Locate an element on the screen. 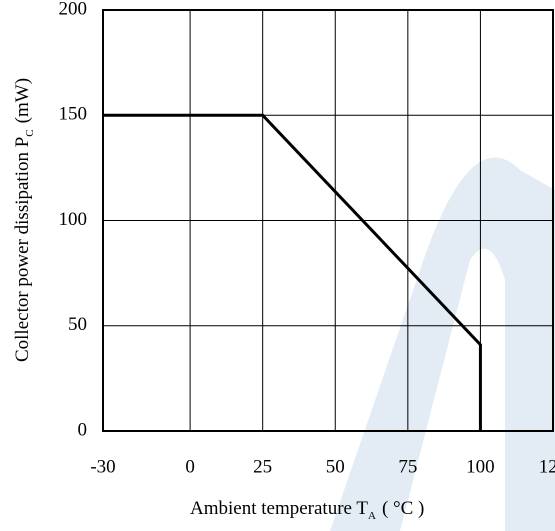  x-tick-label: 125 is located at coordinates (547, 466).